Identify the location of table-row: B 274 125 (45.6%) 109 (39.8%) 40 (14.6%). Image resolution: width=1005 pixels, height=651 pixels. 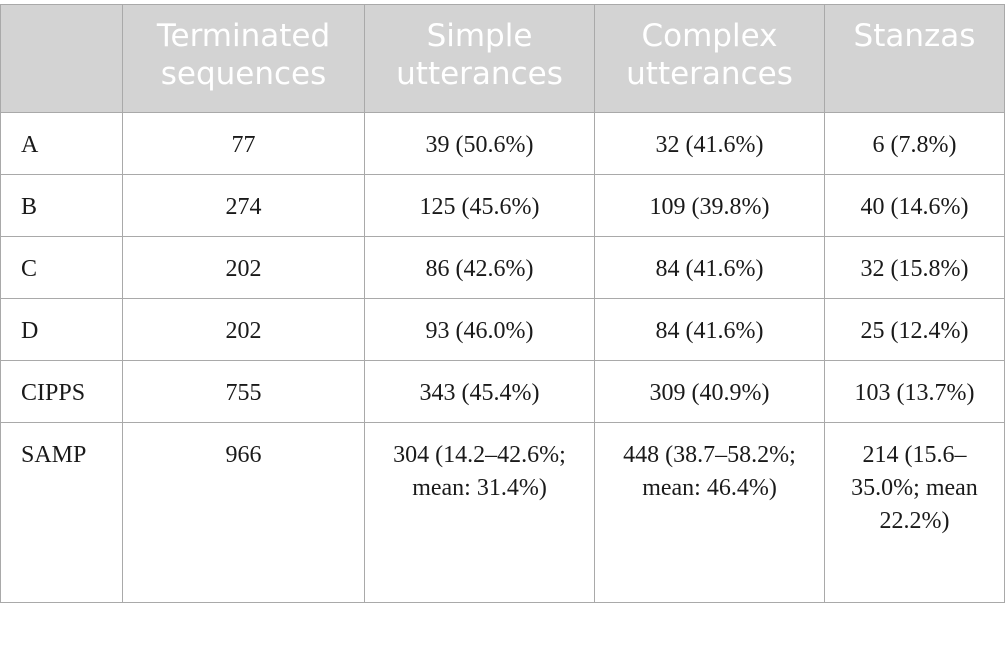
(502, 205).